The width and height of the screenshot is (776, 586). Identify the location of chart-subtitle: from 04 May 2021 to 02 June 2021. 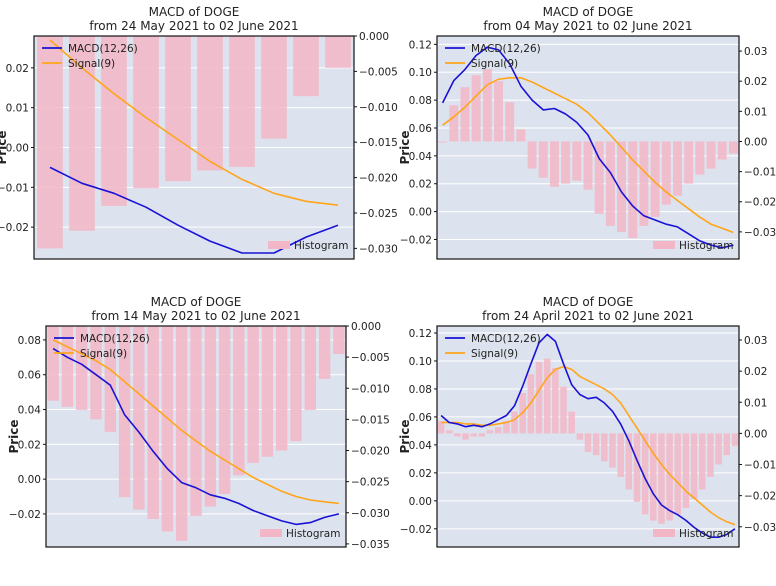
(587, 26).